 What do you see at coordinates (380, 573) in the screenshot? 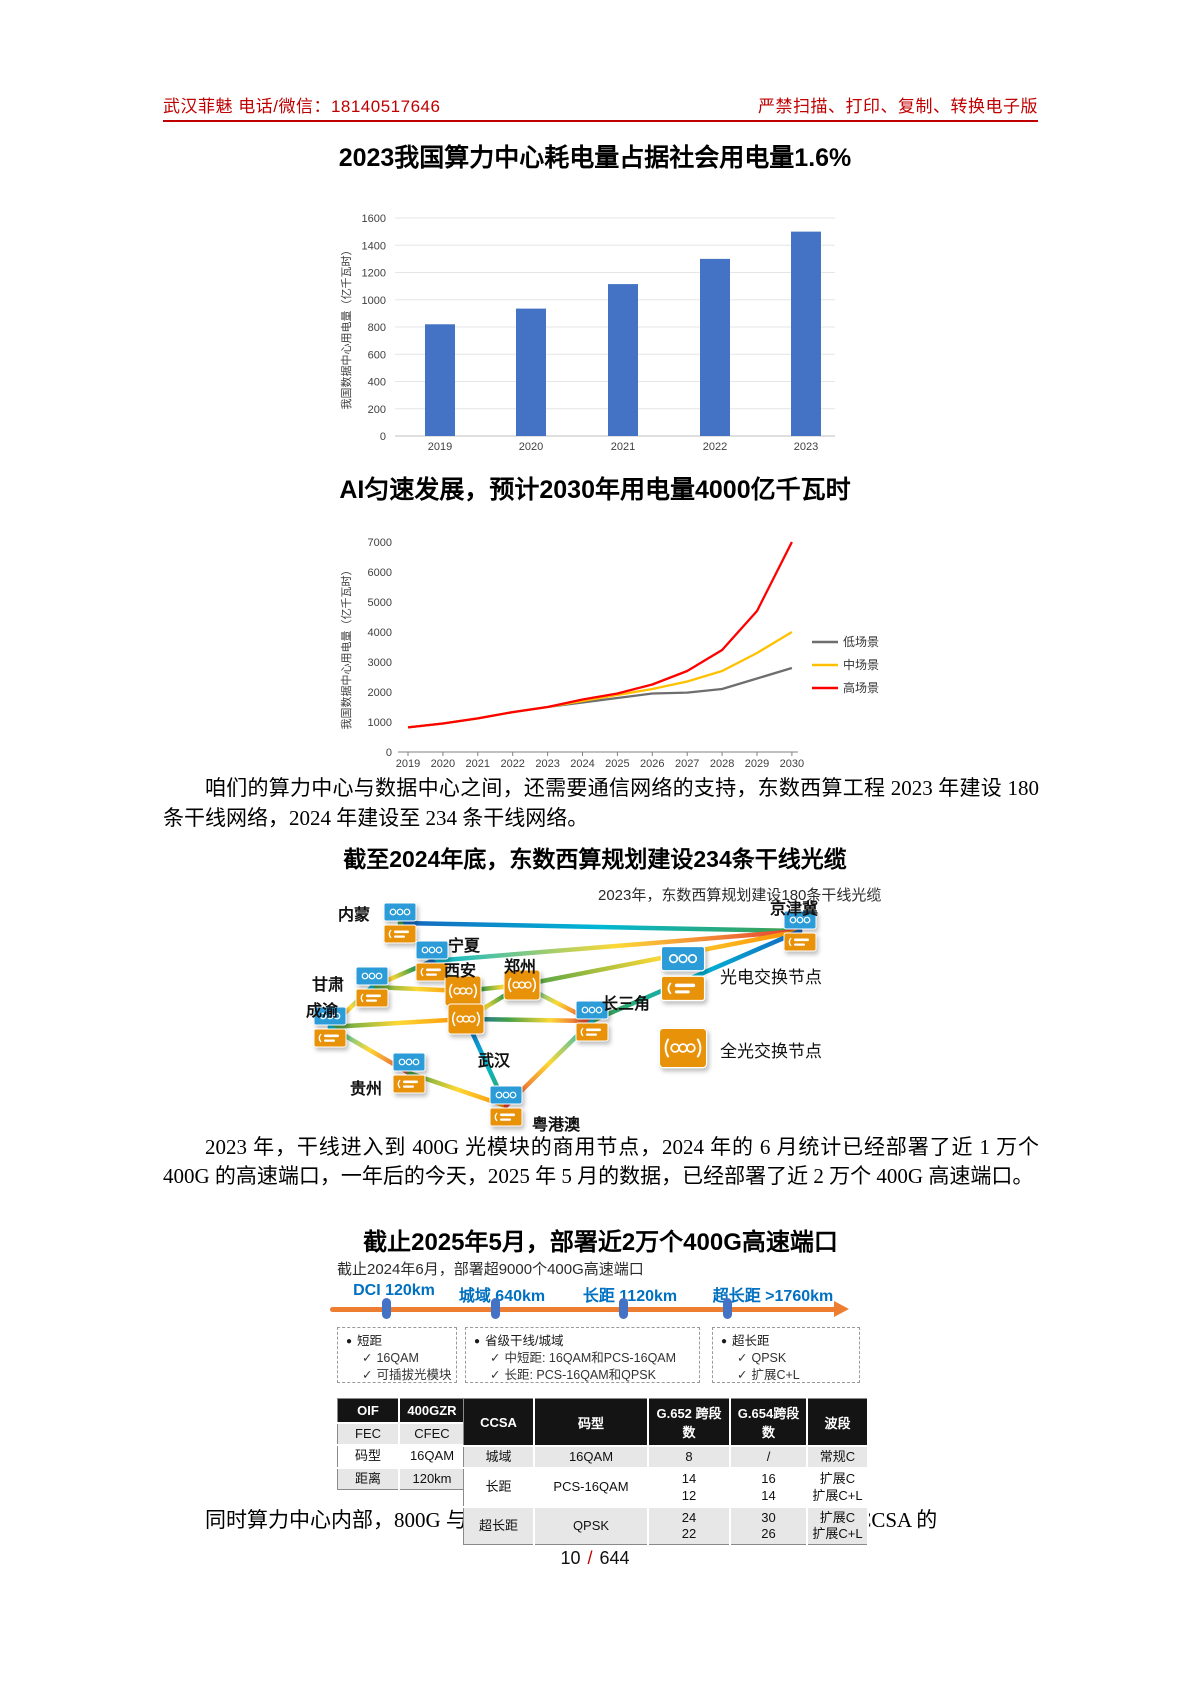
I see `y-tick-label: 6000` at bounding box center [380, 573].